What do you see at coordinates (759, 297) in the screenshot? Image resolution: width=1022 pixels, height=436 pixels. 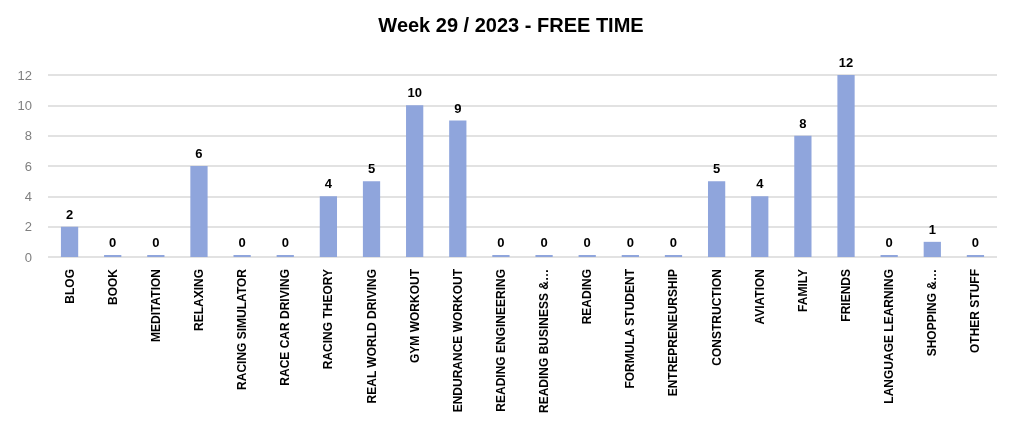 I see `x-tick-label: AVIATION` at bounding box center [759, 297].